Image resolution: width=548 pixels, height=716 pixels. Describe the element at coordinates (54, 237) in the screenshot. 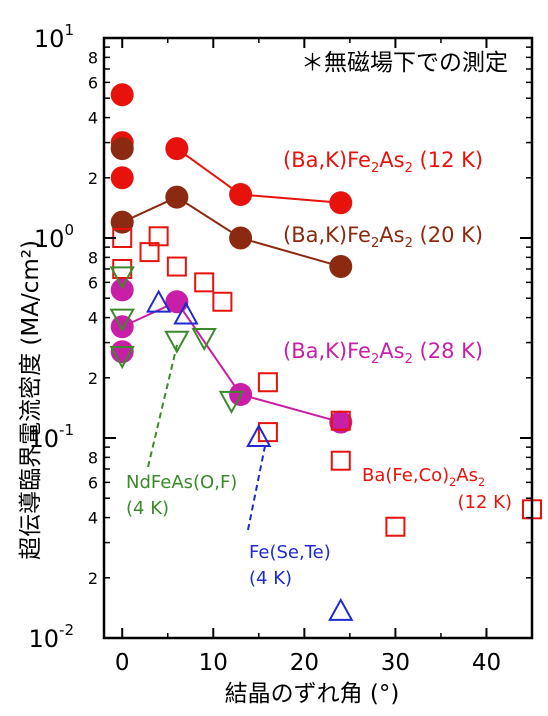

I see `y-tick-label: 10⁰` at that location.